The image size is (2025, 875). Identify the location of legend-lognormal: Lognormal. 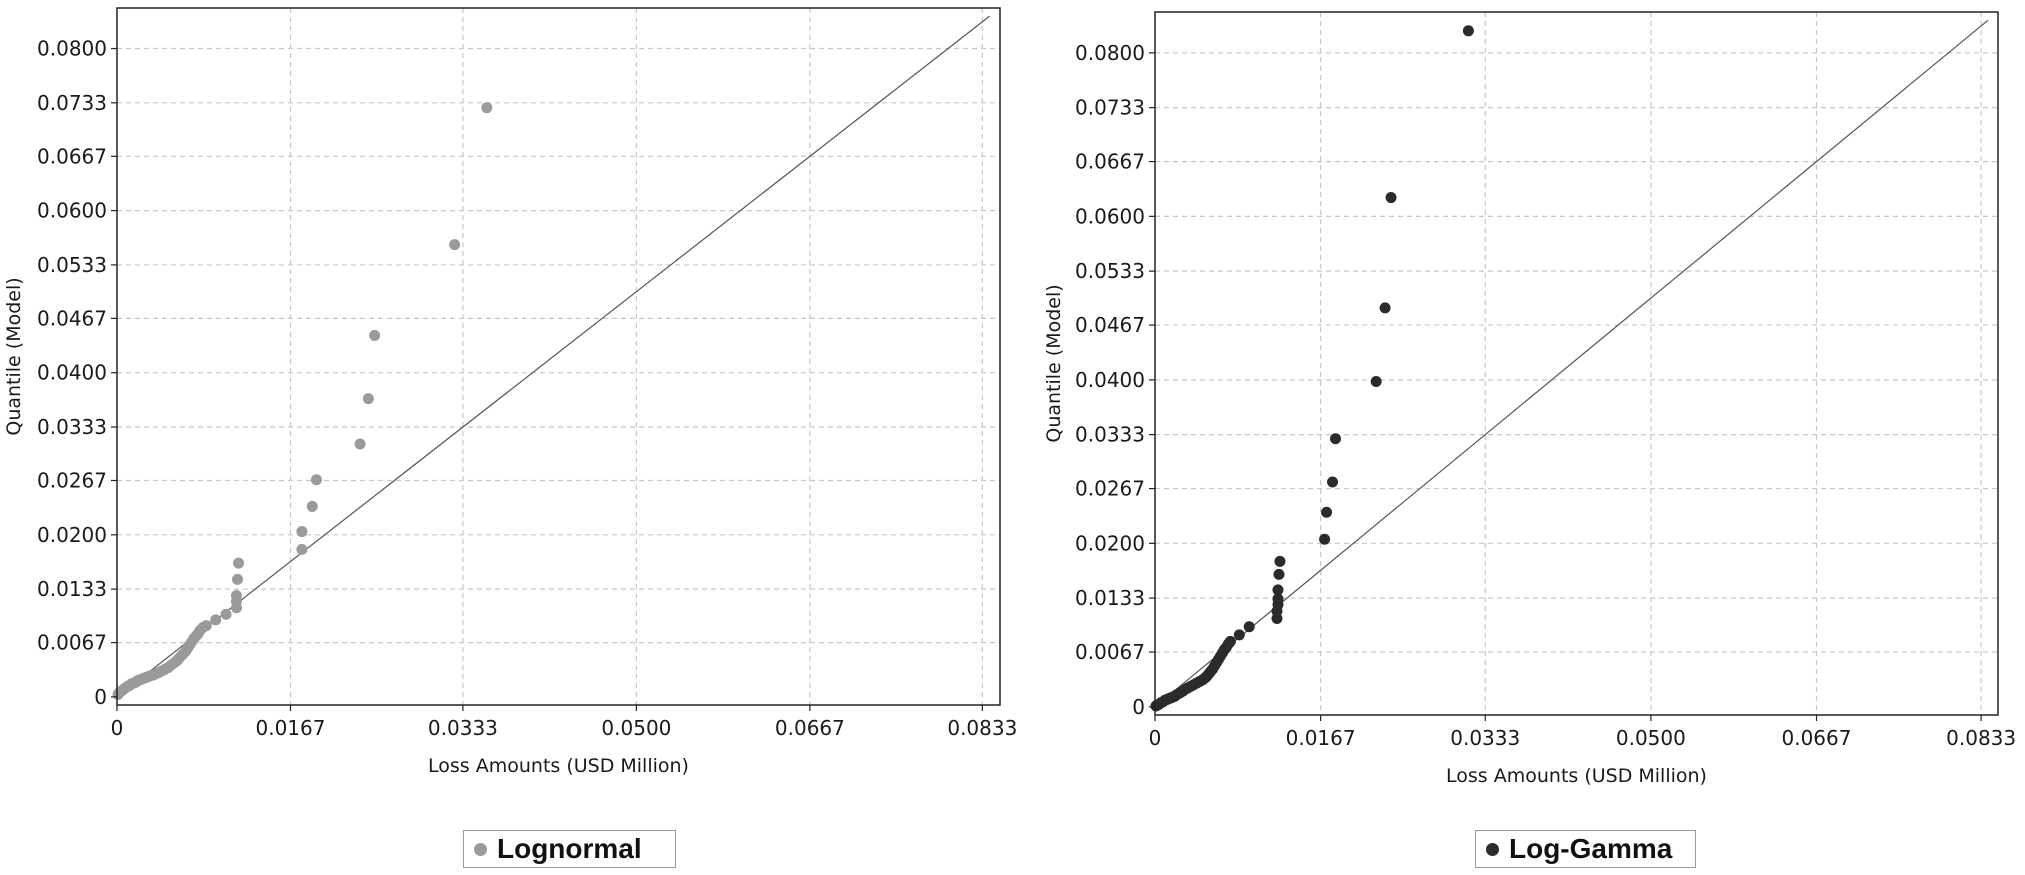
(569, 849).